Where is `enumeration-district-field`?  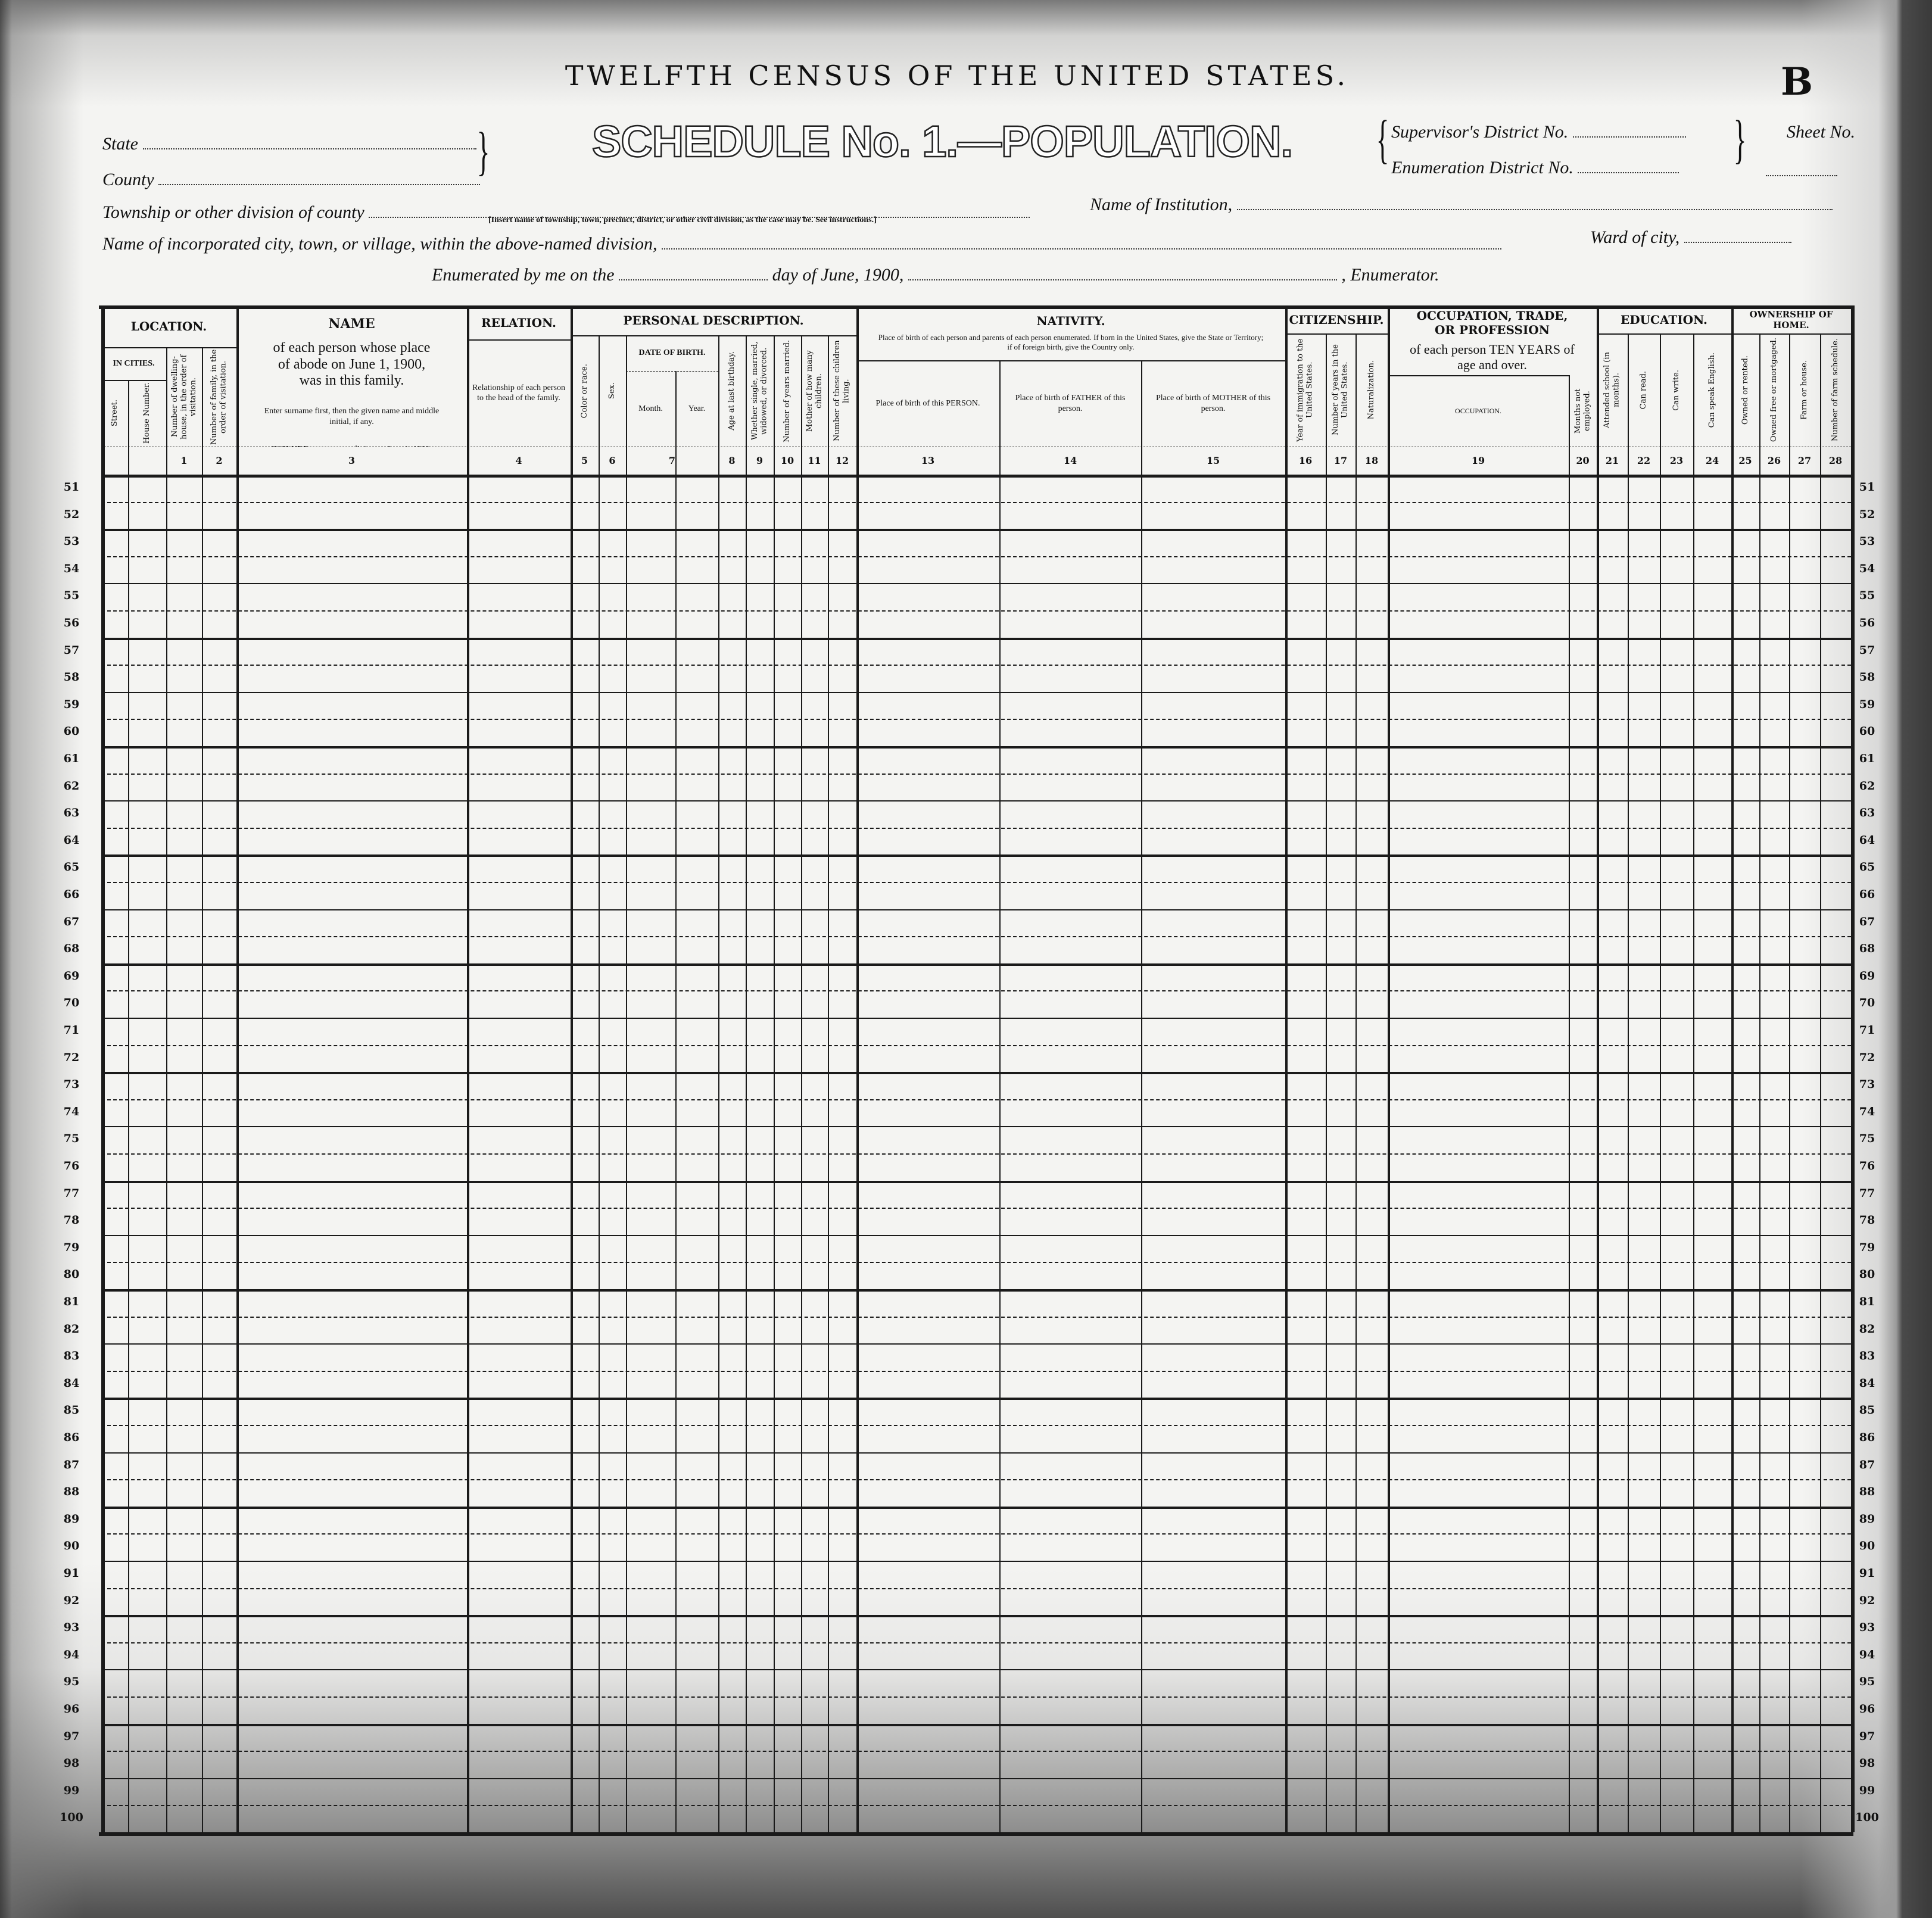
enumeration-district-field is located at coordinates (1629, 165).